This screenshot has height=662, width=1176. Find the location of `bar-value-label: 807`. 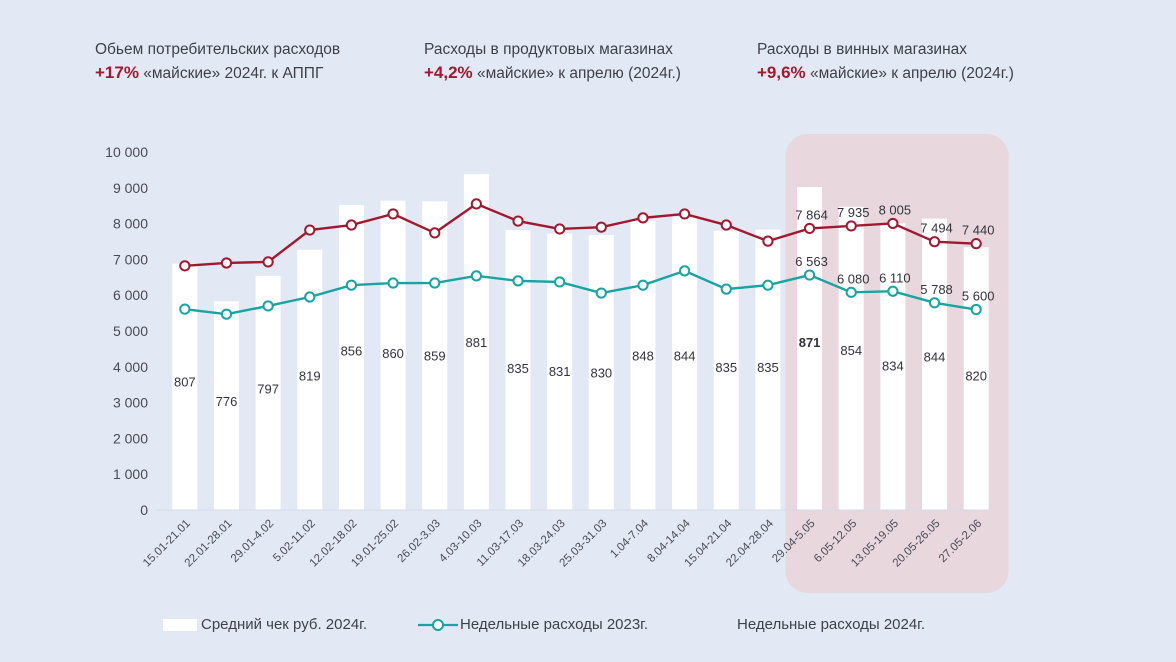

bar-value-label: 807 is located at coordinates (185, 381).